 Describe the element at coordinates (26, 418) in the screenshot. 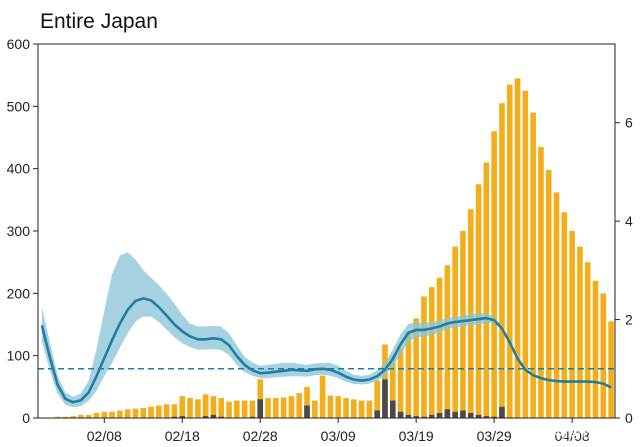

I see `y-tick-label: 0` at that location.